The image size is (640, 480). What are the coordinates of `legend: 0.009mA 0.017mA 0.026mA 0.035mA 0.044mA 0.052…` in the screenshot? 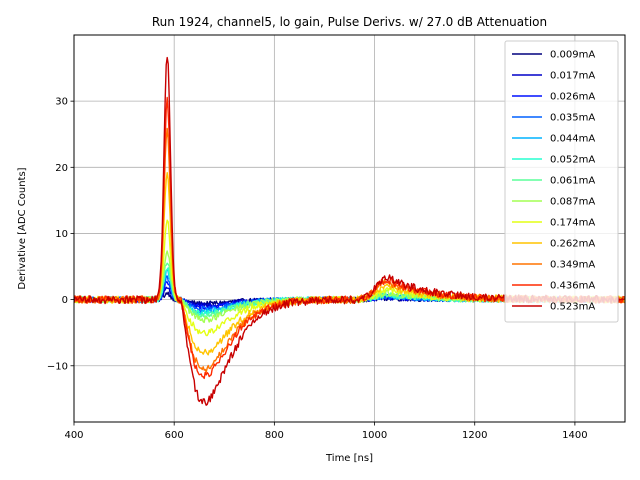 It's located at (561, 181).